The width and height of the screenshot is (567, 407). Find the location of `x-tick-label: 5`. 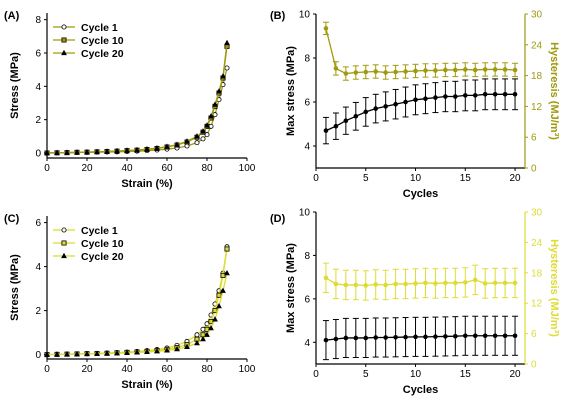

x-tick-label: 5 is located at coordinates (366, 178).